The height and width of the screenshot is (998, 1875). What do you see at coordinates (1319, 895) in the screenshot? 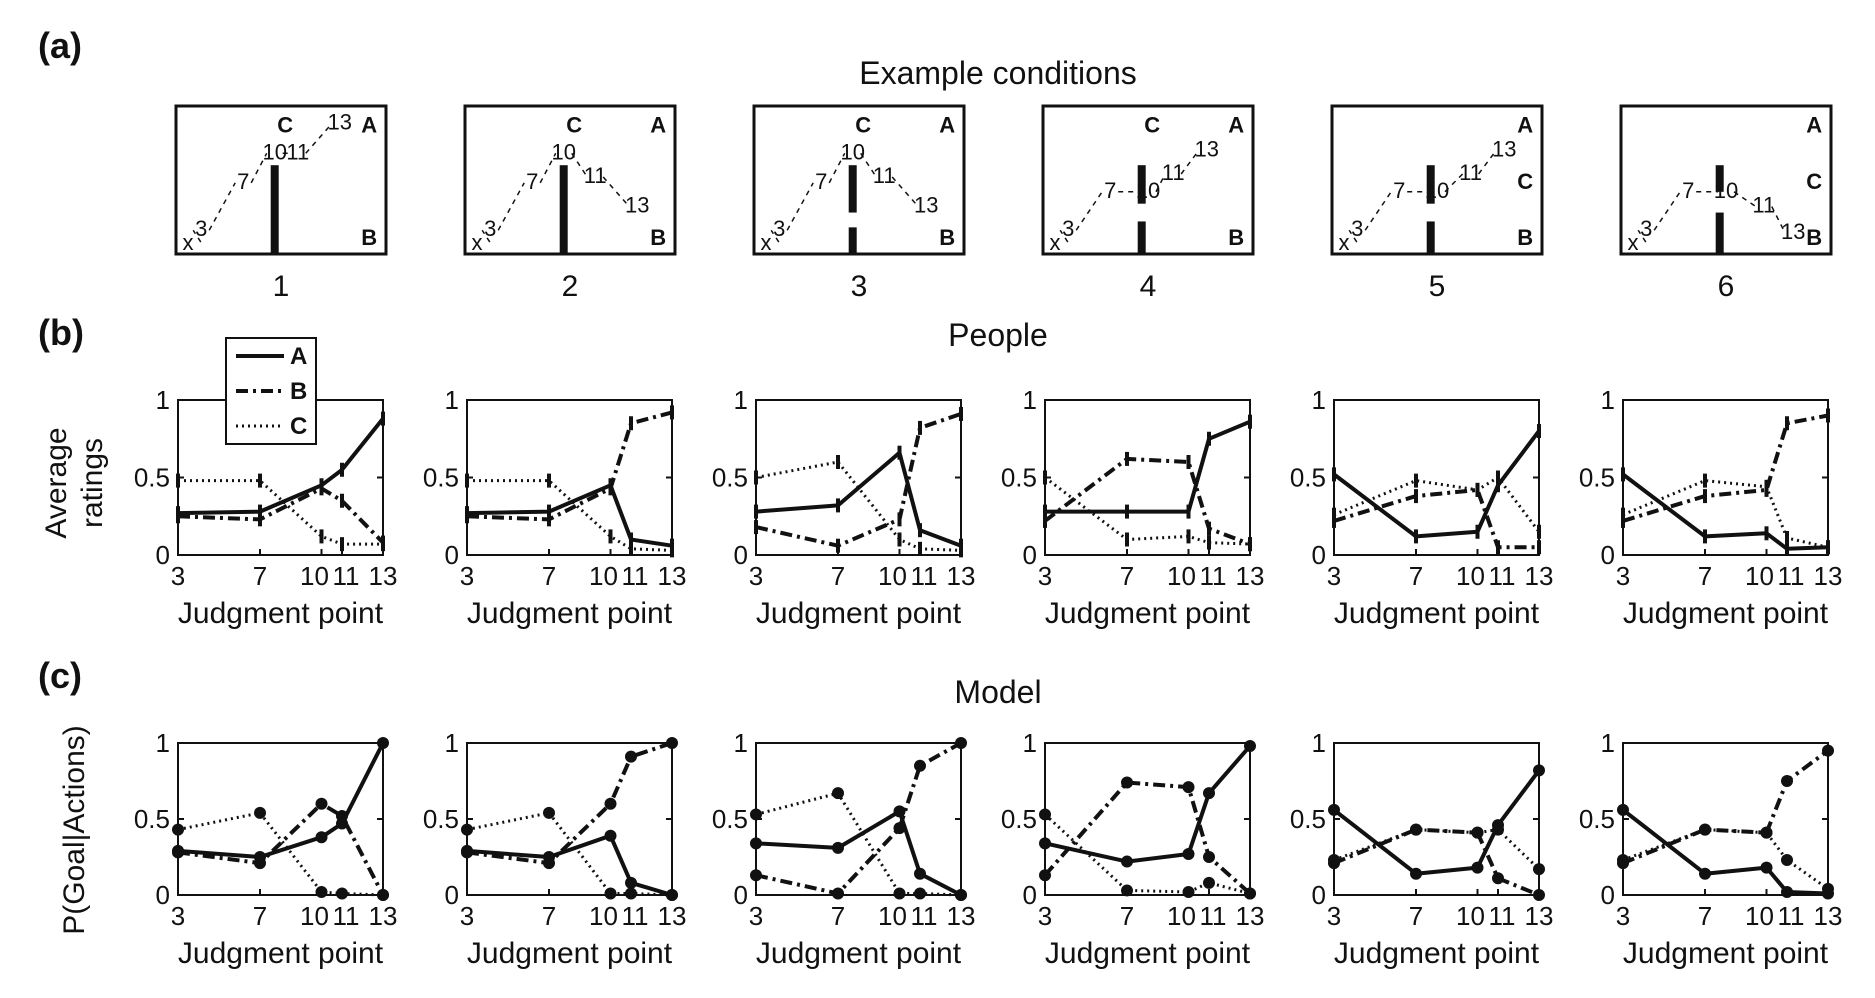
I see `y-tick-label: 0` at bounding box center [1319, 895].